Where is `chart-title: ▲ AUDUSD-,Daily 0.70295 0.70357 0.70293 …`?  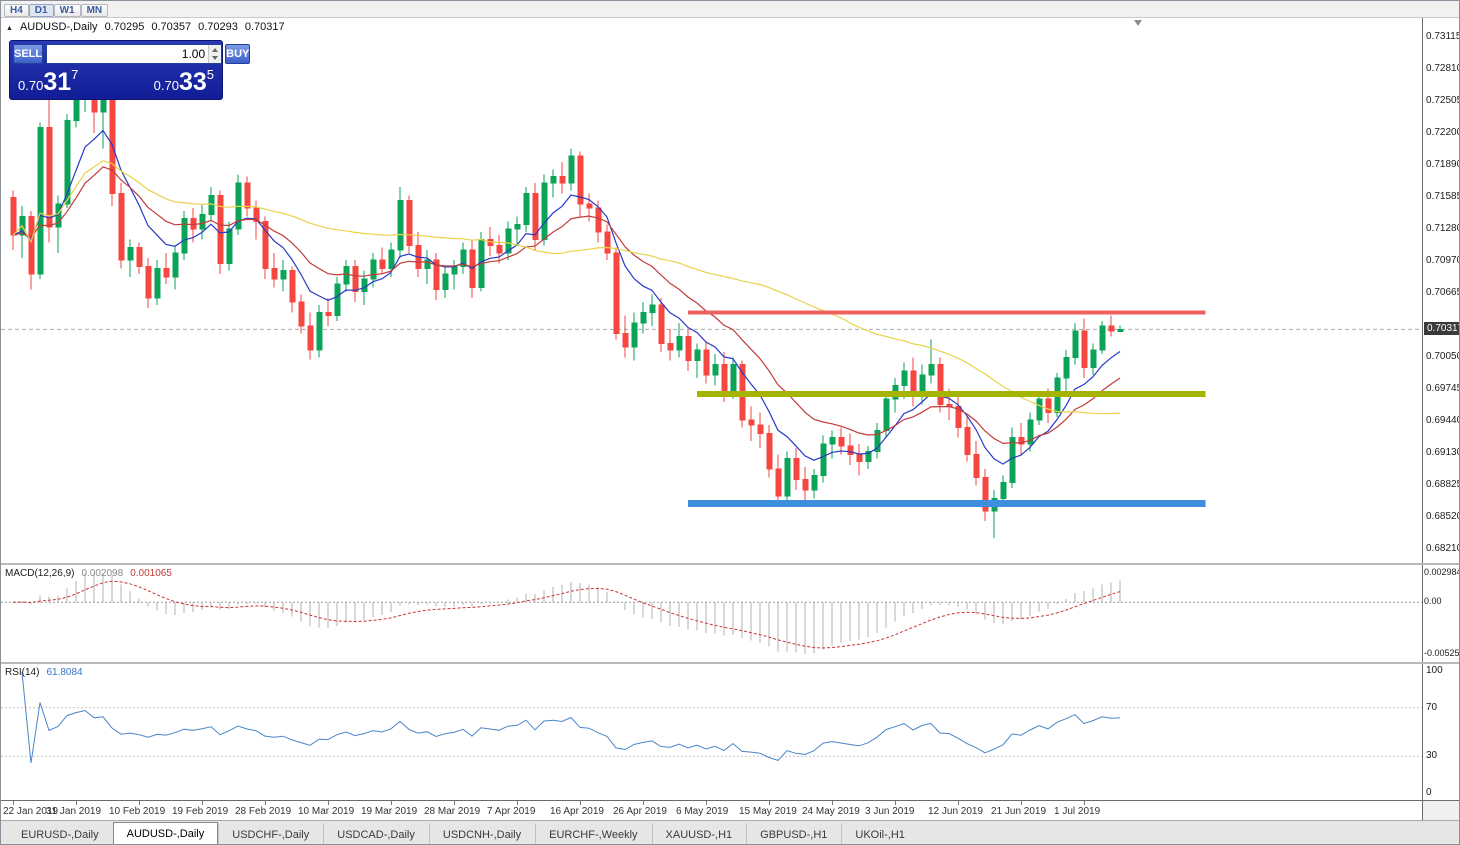 chart-title: ▲ AUDUSD-,Daily 0.70295 0.70357 0.70293 … is located at coordinates (145, 27).